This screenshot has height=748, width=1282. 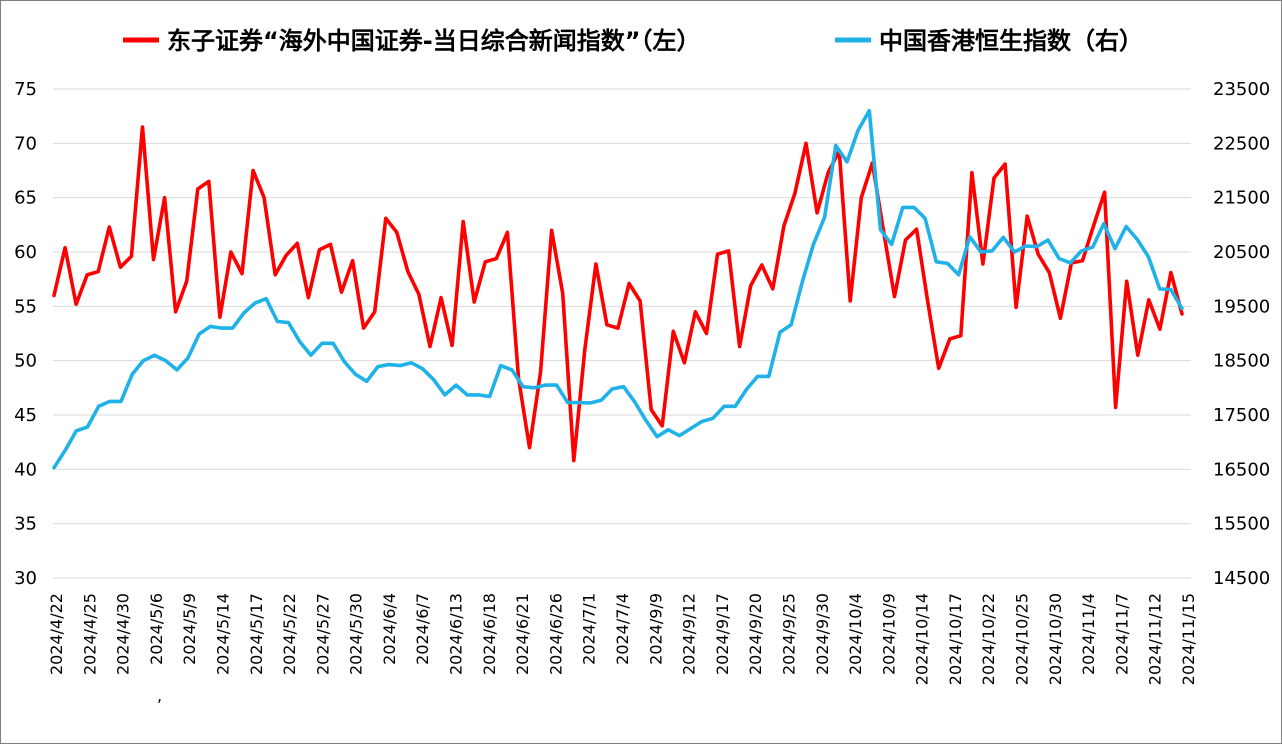 I want to click on x-tick-label: 2024/4/22, so click(x=56, y=634).